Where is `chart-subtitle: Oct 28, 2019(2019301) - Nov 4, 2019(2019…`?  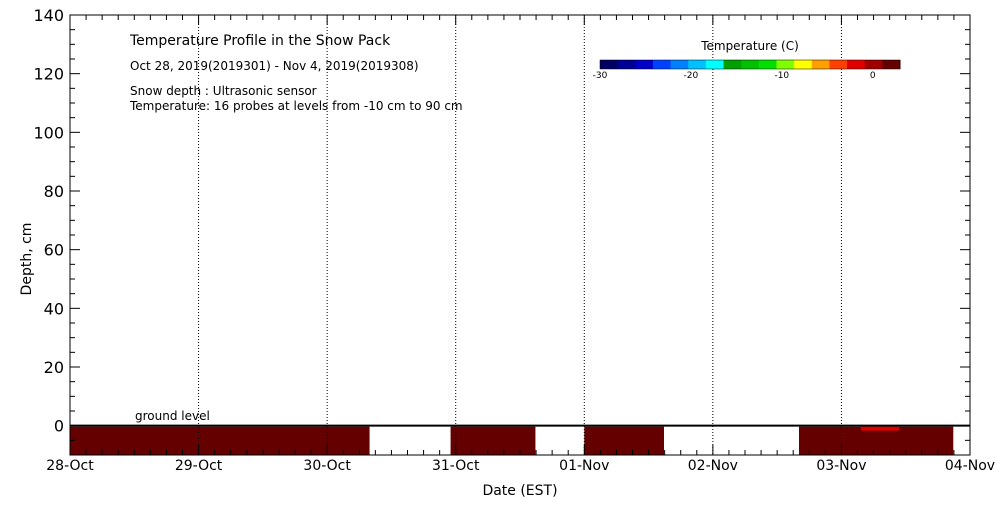 chart-subtitle: Oct 28, 2019(2019301) - Nov 4, 2019(2019… is located at coordinates (274, 66).